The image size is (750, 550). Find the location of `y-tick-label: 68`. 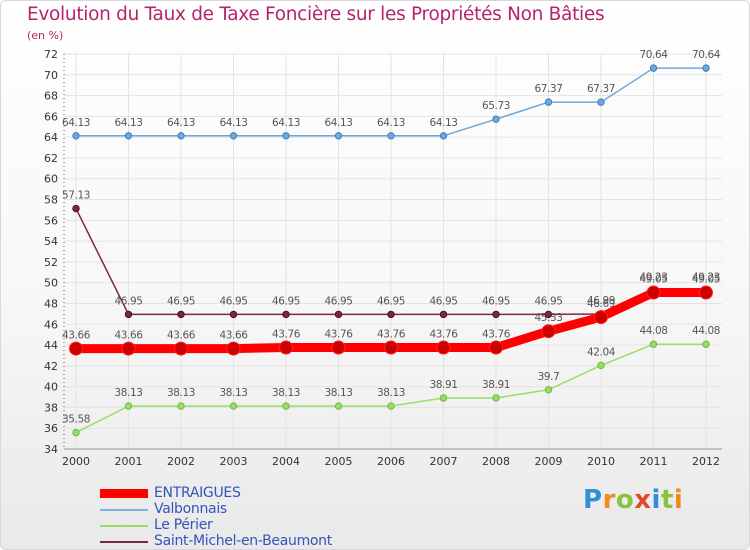

y-tick-label: 68 is located at coordinates (51, 96).